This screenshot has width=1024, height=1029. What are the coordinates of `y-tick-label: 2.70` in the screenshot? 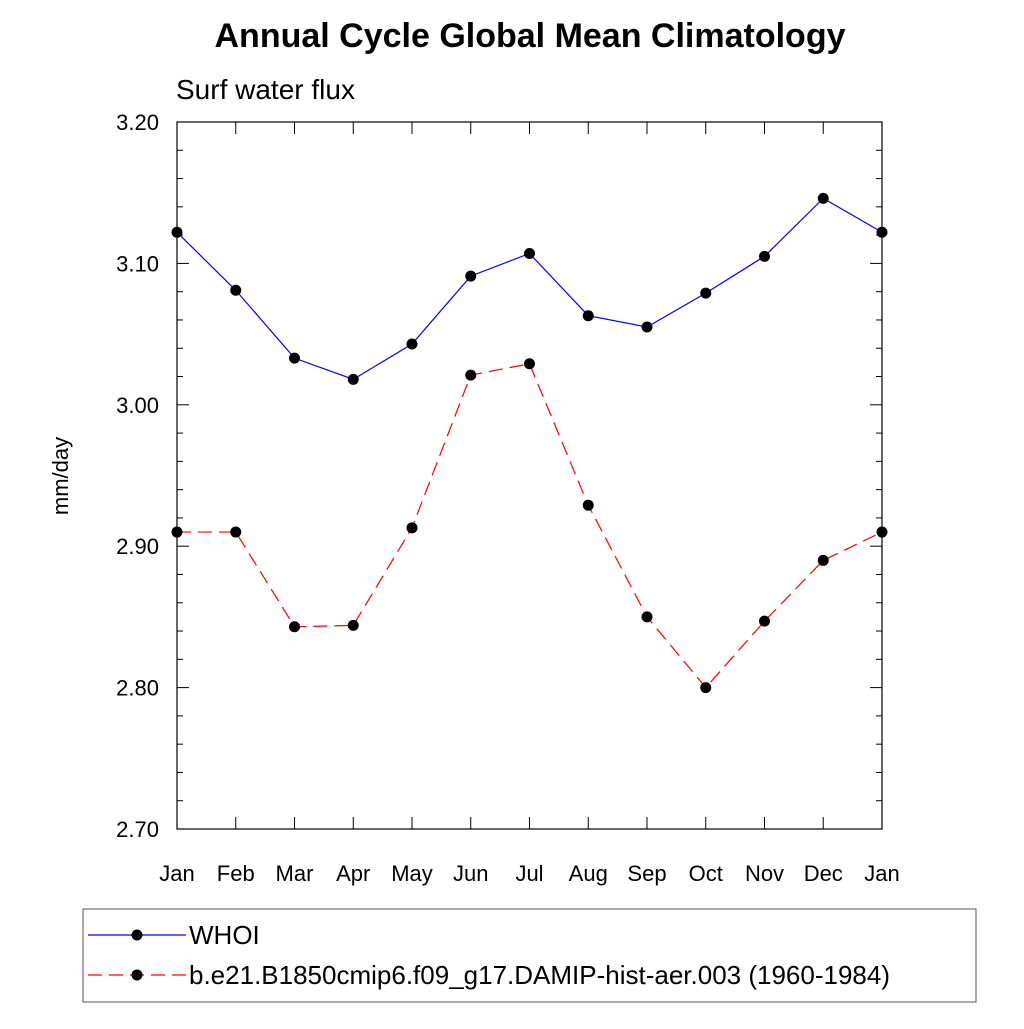 It's located at (137, 829).